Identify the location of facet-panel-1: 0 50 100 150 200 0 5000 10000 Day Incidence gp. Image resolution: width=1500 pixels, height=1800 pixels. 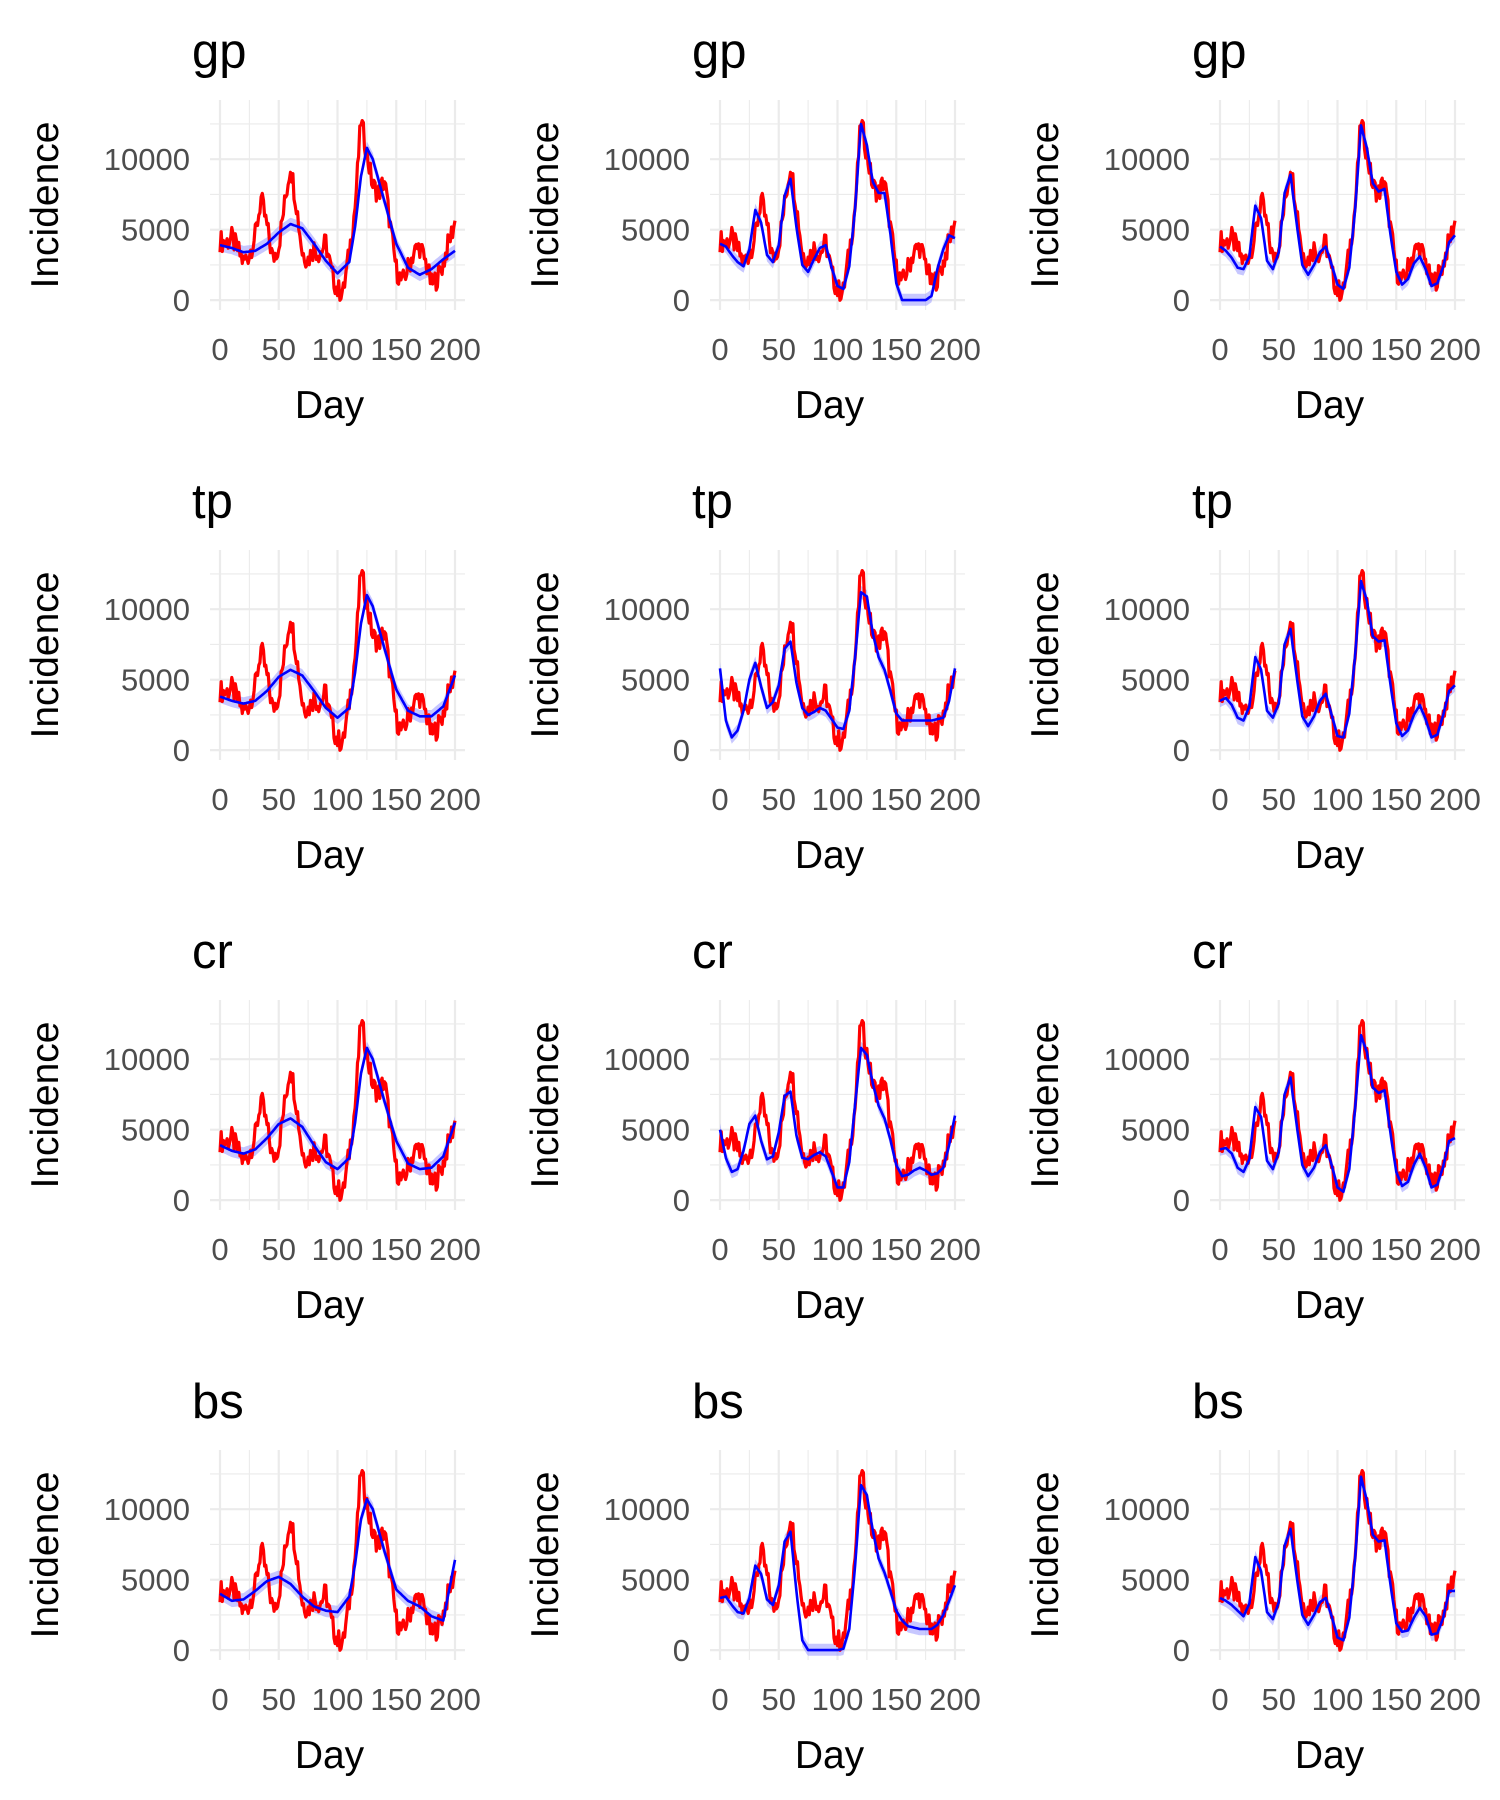
(252, 226).